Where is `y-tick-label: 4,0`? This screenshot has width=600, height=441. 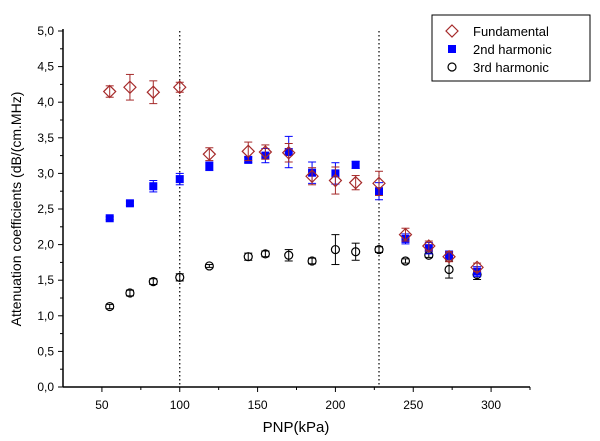 y-tick-label: 4,0 is located at coordinates (45, 102).